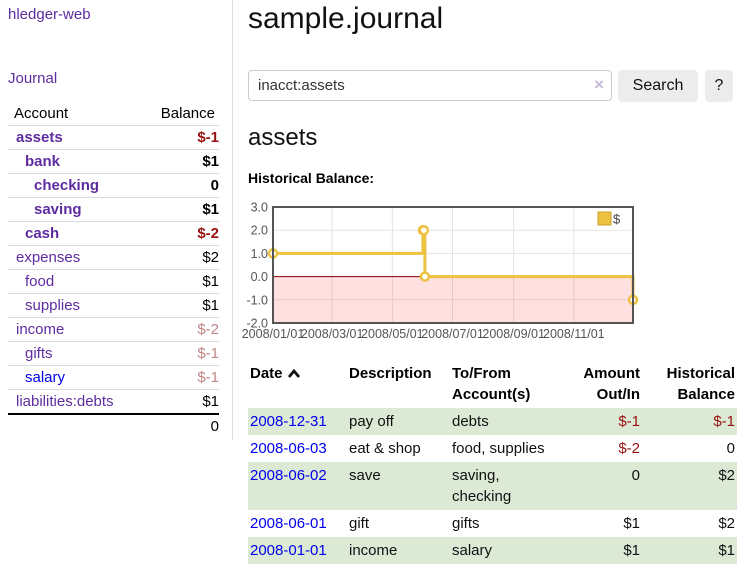 Image resolution: width=742 pixels, height=582 pixels. I want to click on search-bar: × Search ?, so click(495, 86).